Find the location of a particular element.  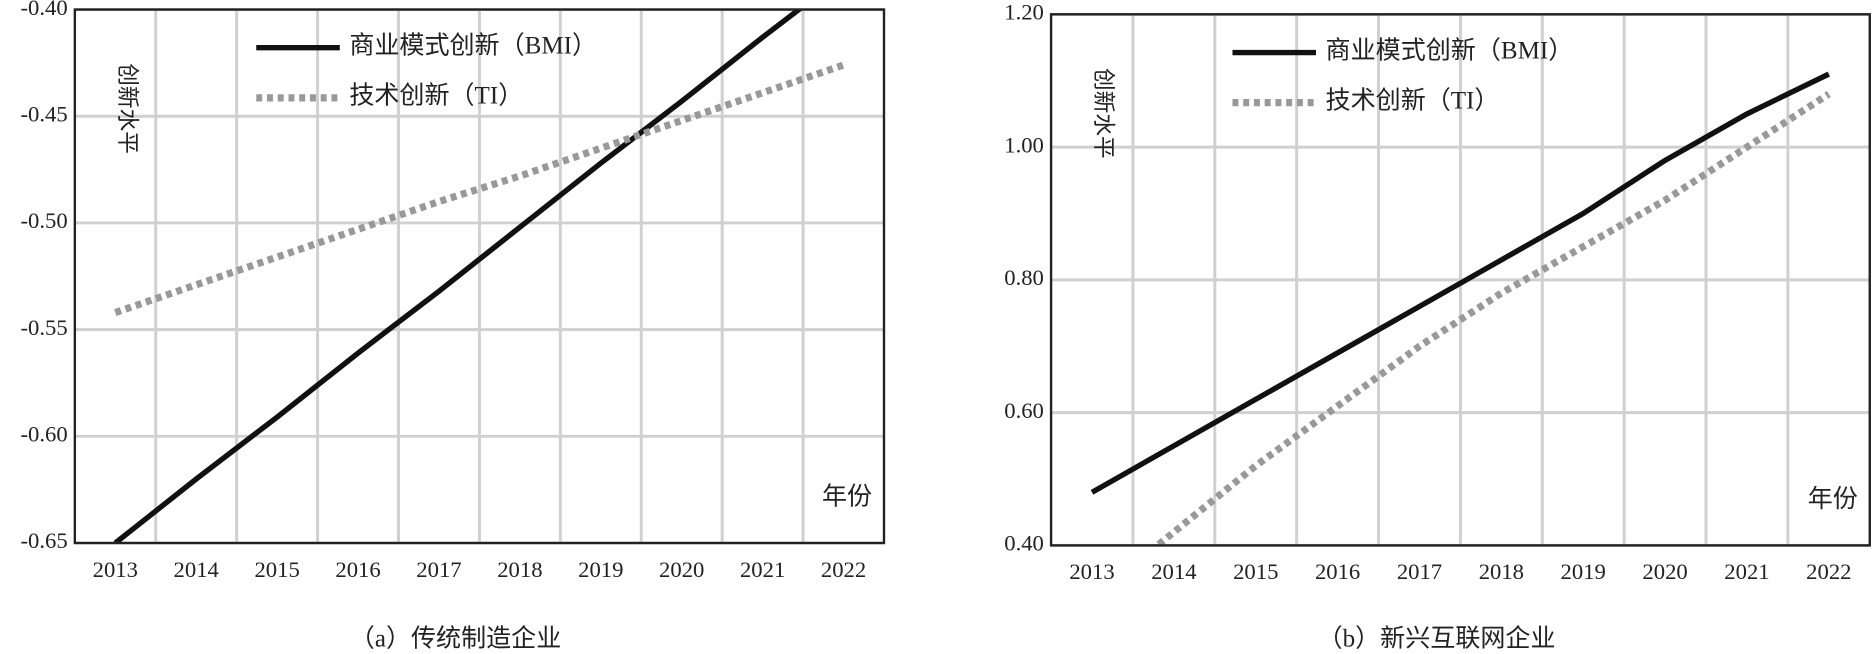

y-tick-label: -0.50 is located at coordinates (43, 220).